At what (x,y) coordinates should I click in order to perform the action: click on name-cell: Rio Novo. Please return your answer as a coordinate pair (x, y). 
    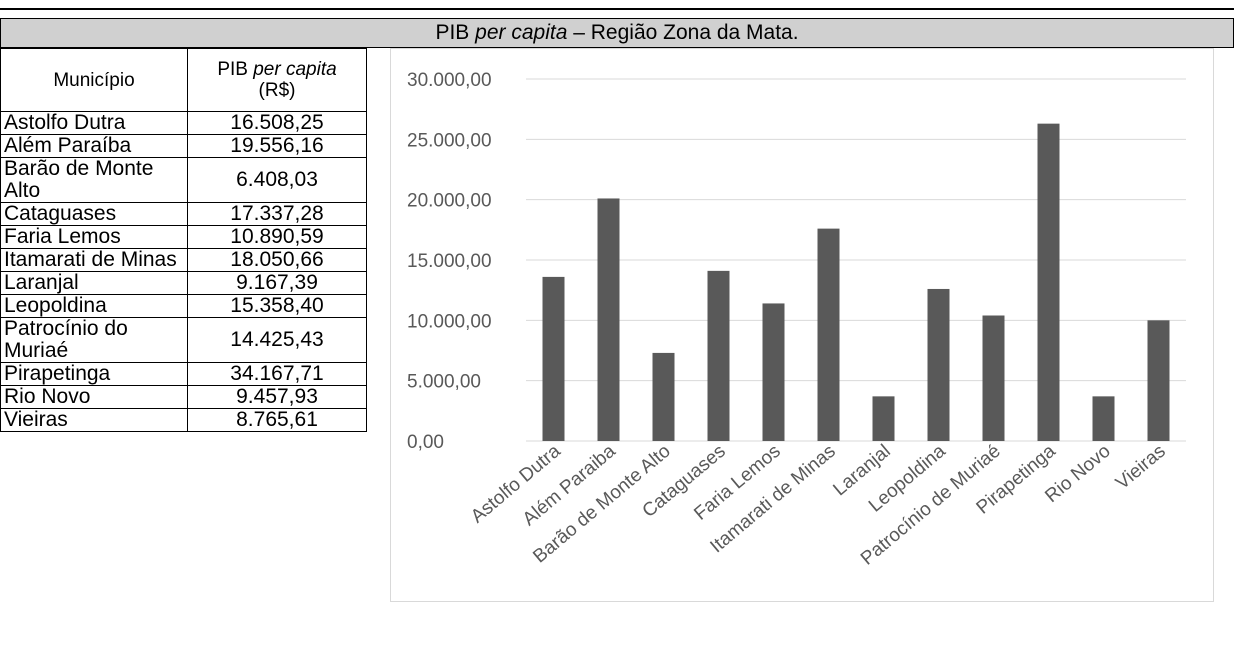
    Looking at the image, I should click on (94, 397).